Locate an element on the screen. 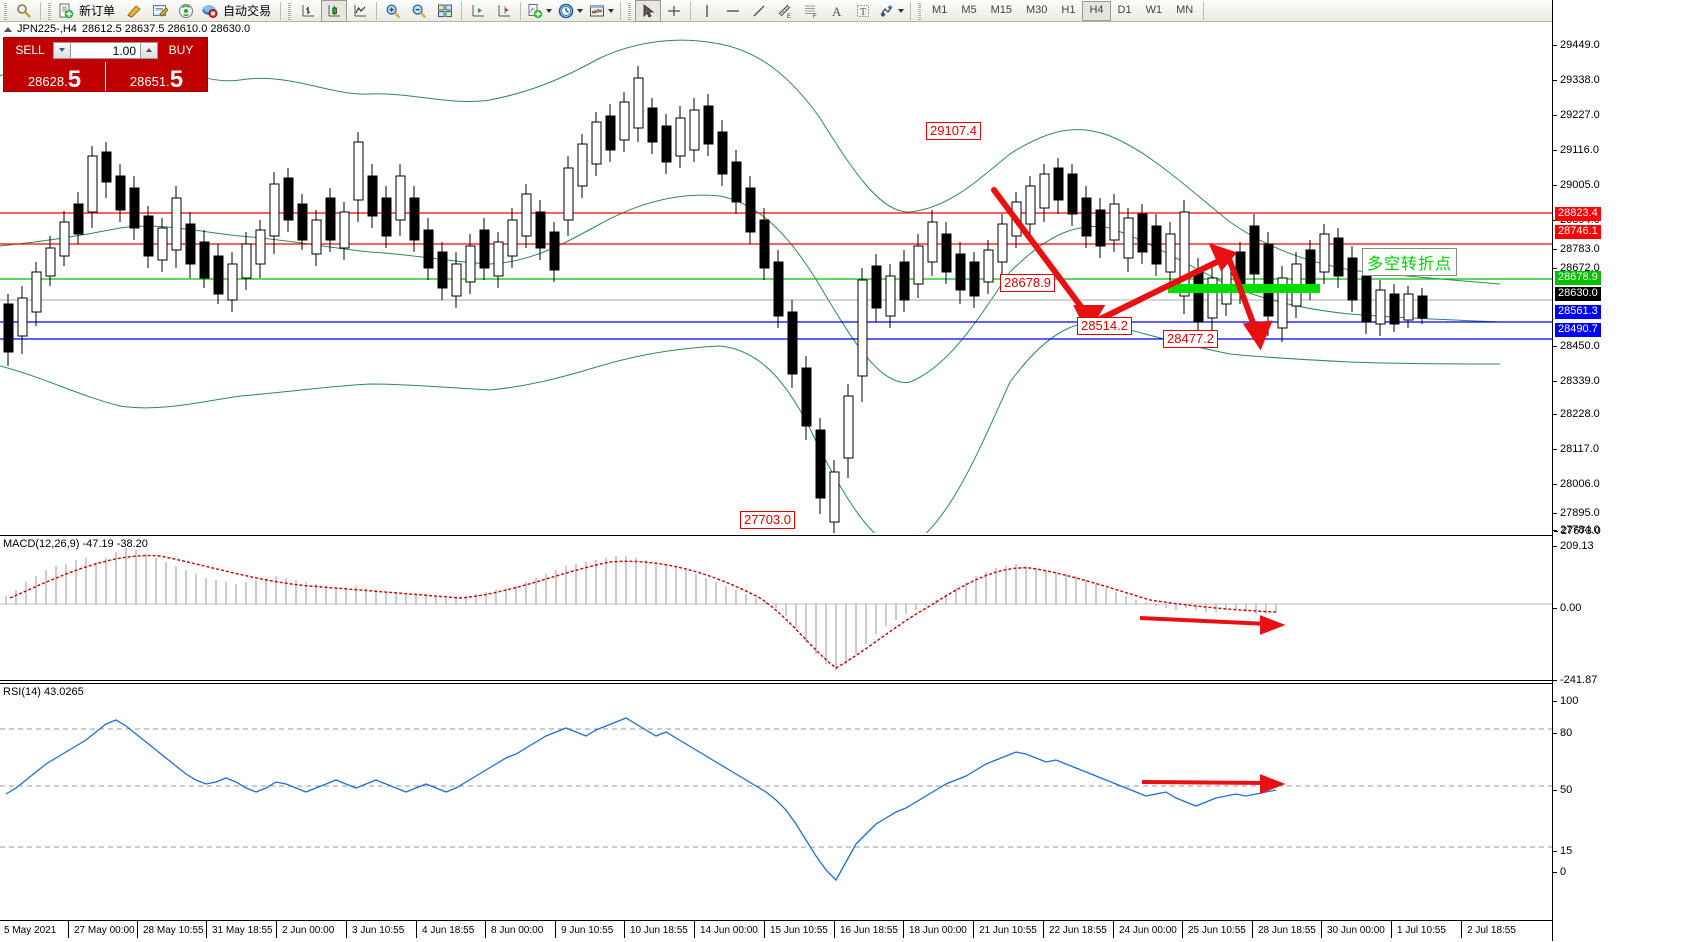 This screenshot has width=1701, height=942. trade-panel-top-row: SELL 1.00 BUY is located at coordinates (105, 50).